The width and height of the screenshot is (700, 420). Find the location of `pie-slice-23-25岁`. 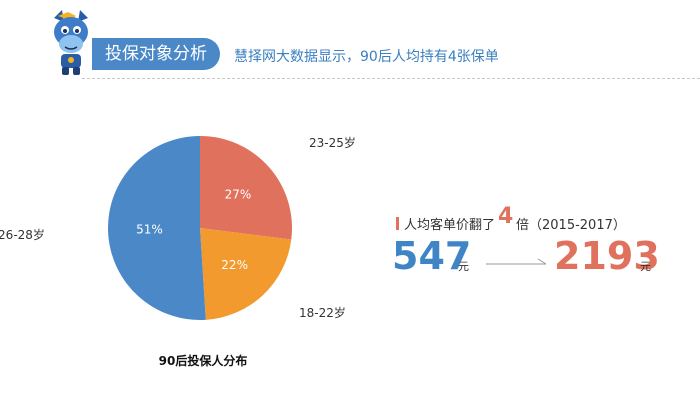

pie-slice-23-25岁 is located at coordinates (246, 188).